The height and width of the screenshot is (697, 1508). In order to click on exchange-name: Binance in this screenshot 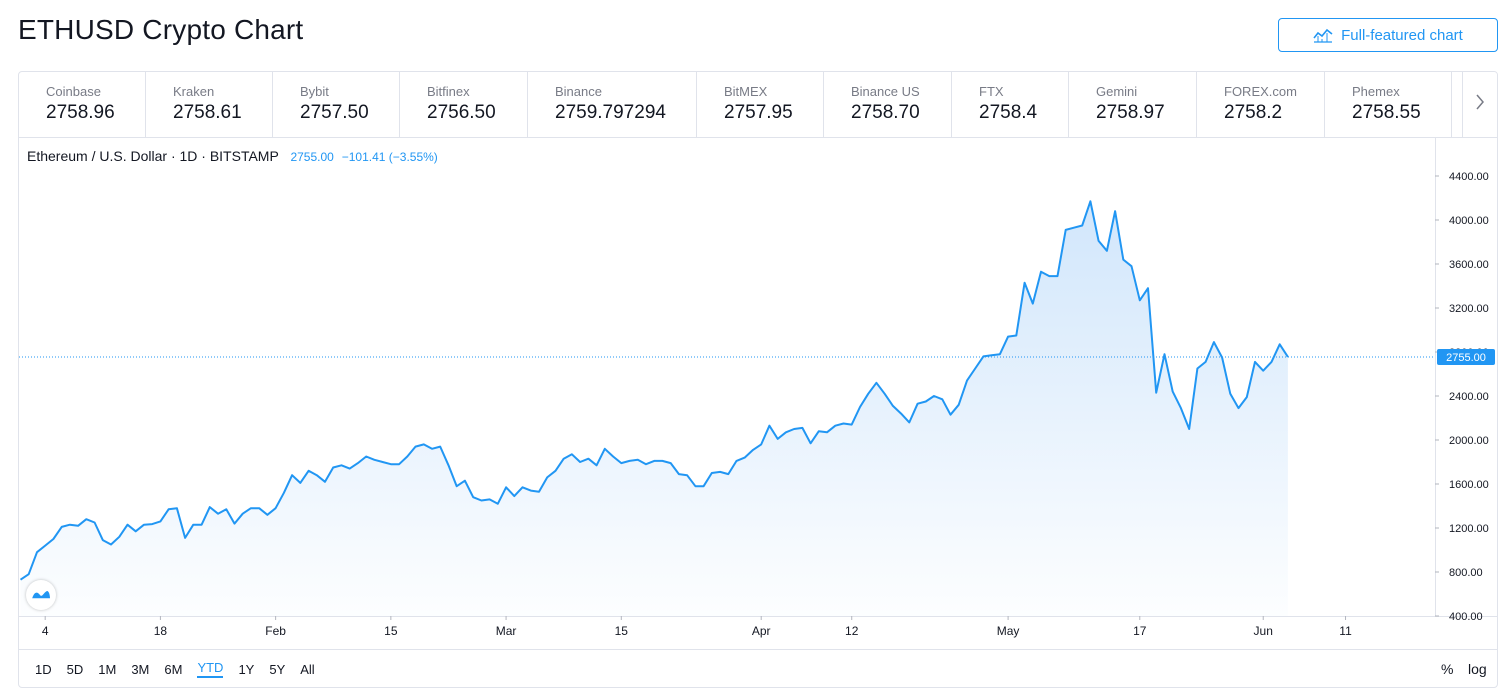, I will do `click(578, 91)`.